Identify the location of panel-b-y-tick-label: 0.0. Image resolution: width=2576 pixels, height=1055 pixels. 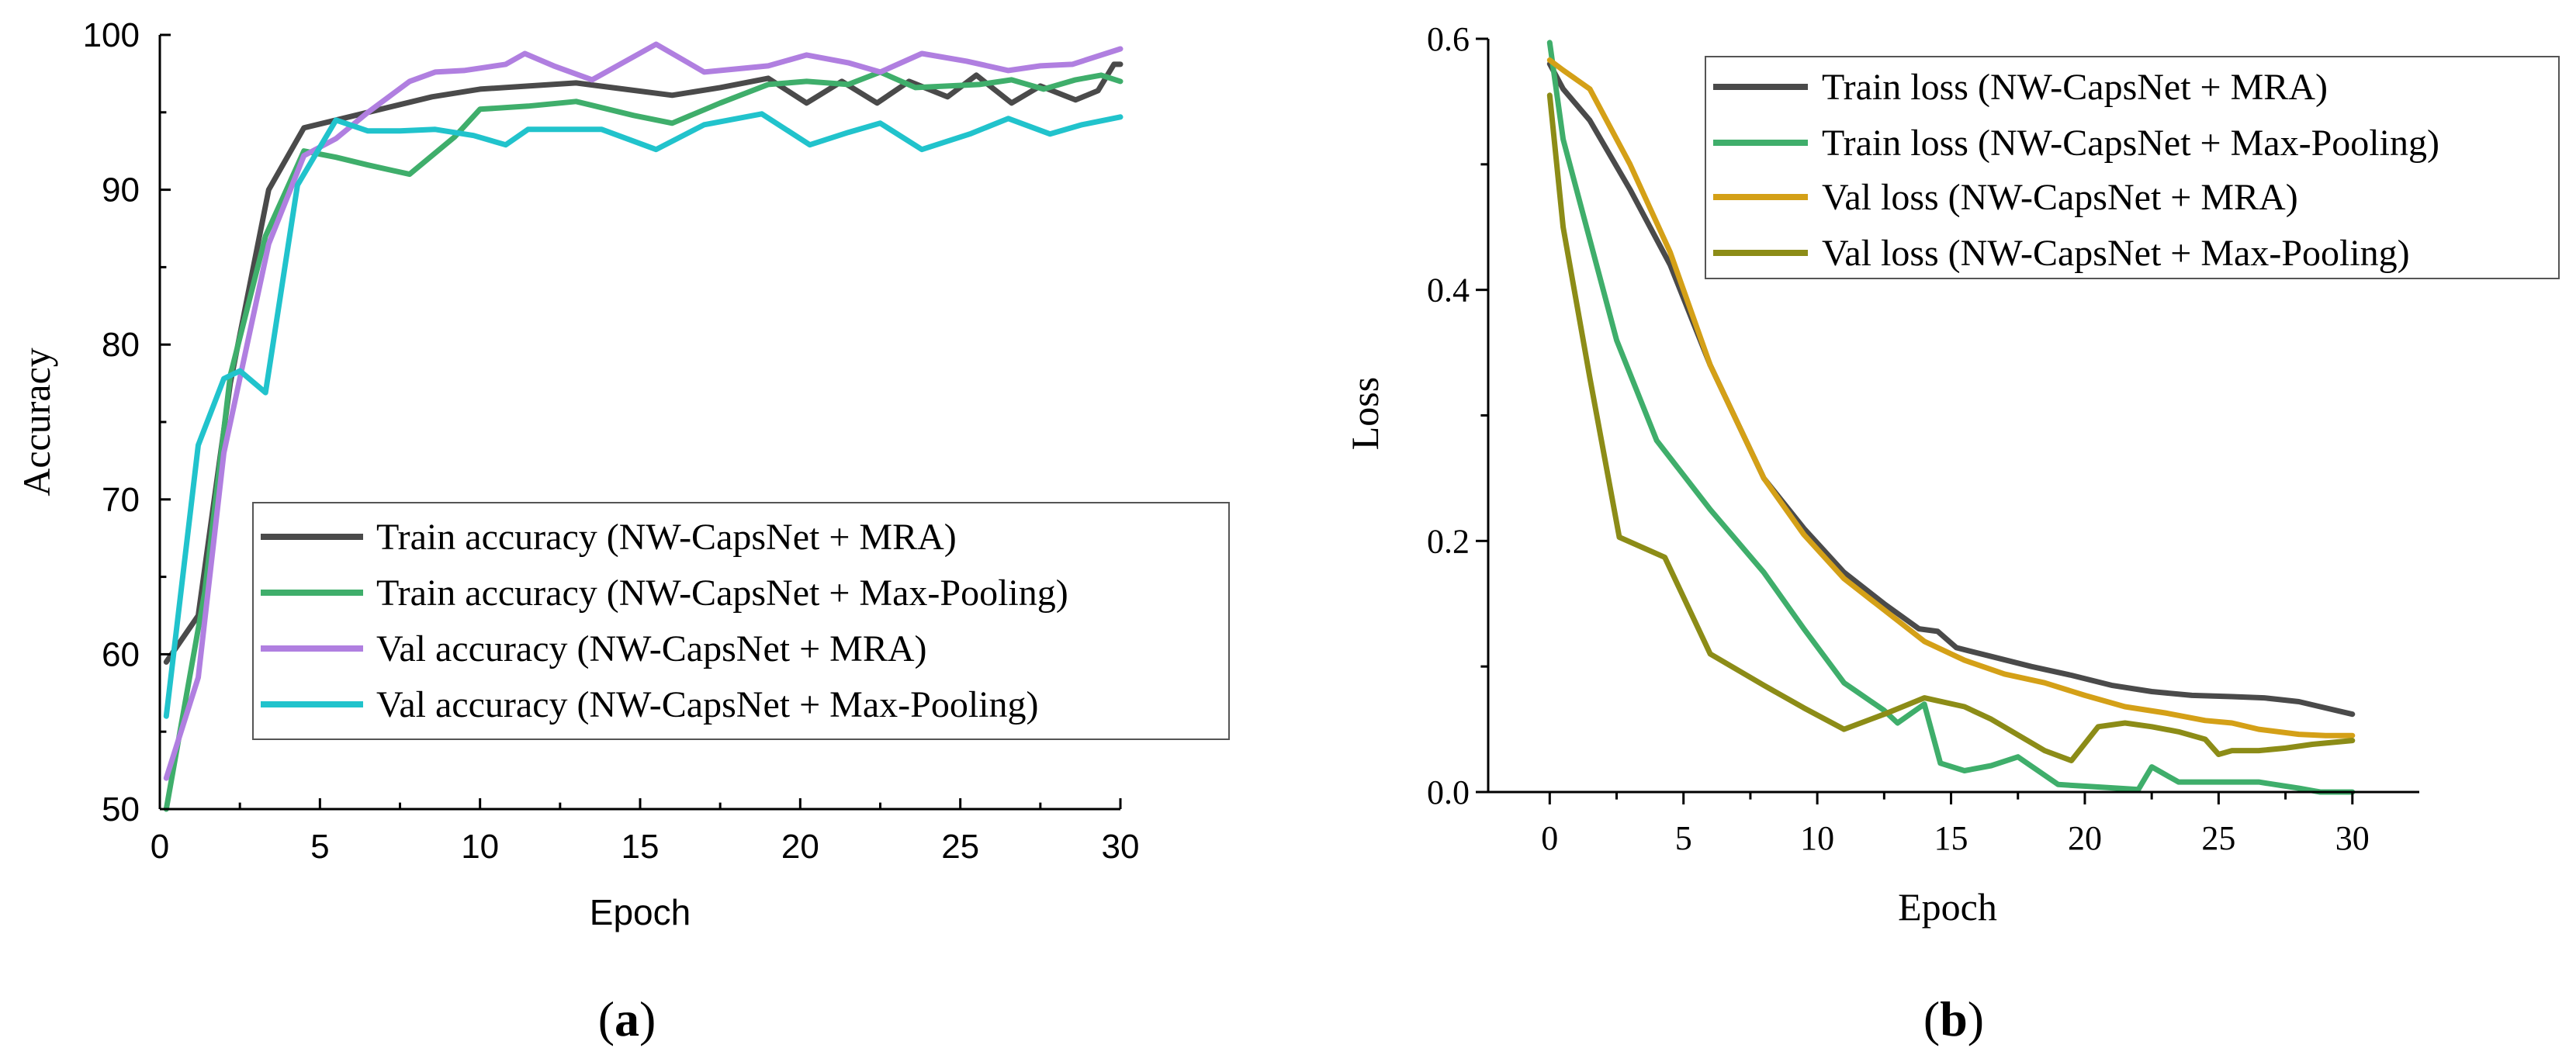
(1448, 792).